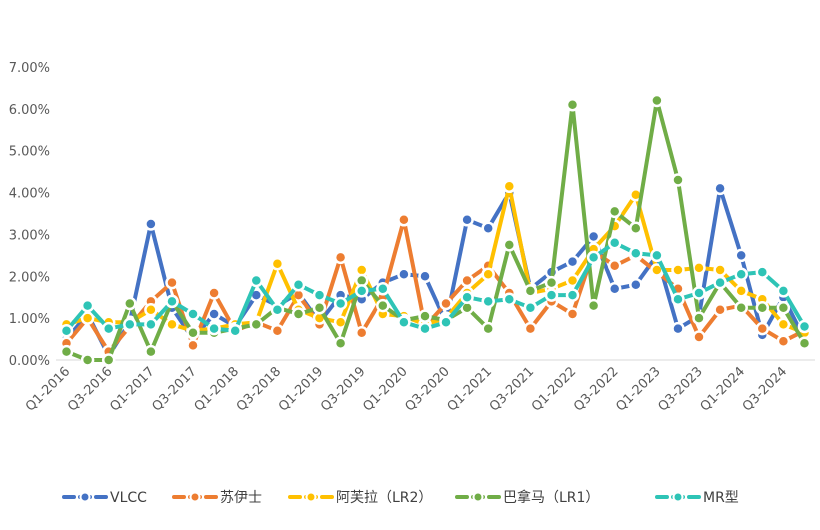  Describe the element at coordinates (29, 361) in the screenshot. I see `y-tick-label: 0.00%` at that location.